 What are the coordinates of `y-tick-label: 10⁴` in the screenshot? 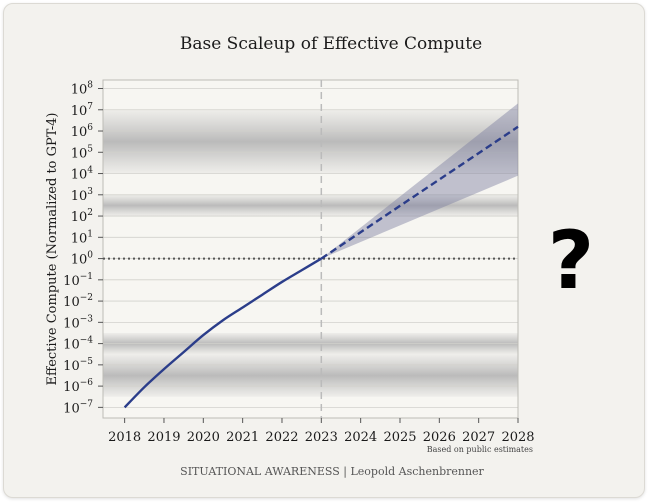 It's located at (82, 174).